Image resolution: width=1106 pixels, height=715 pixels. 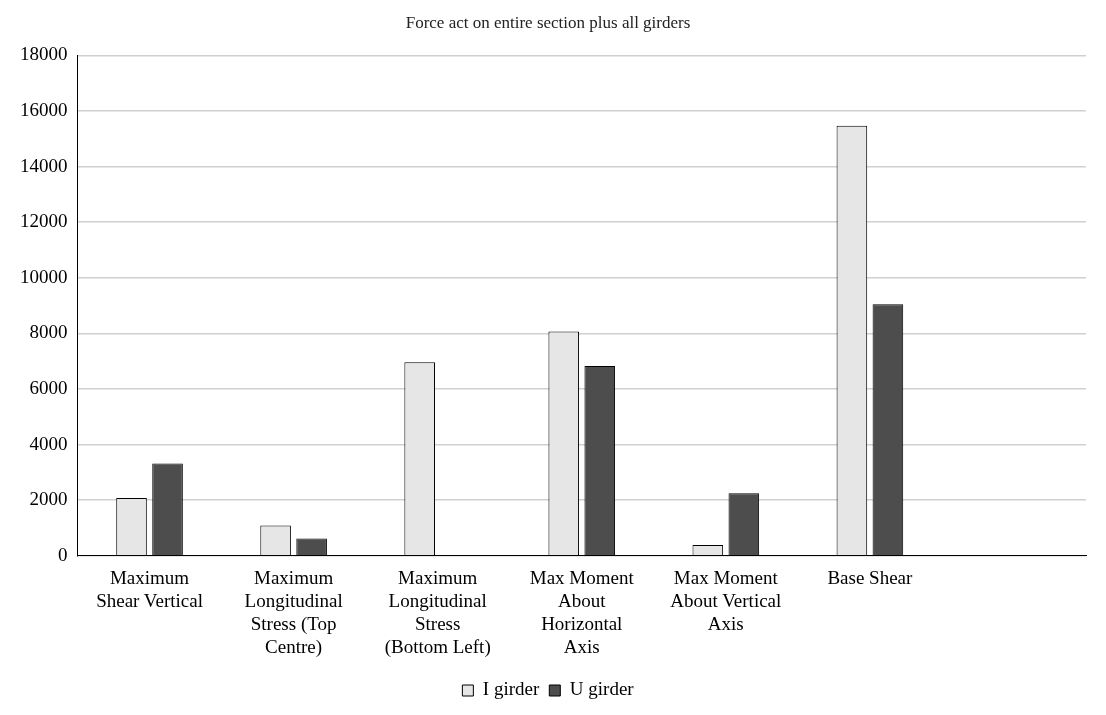 What do you see at coordinates (48, 443) in the screenshot?
I see `y-tick-label: 4000` at bounding box center [48, 443].